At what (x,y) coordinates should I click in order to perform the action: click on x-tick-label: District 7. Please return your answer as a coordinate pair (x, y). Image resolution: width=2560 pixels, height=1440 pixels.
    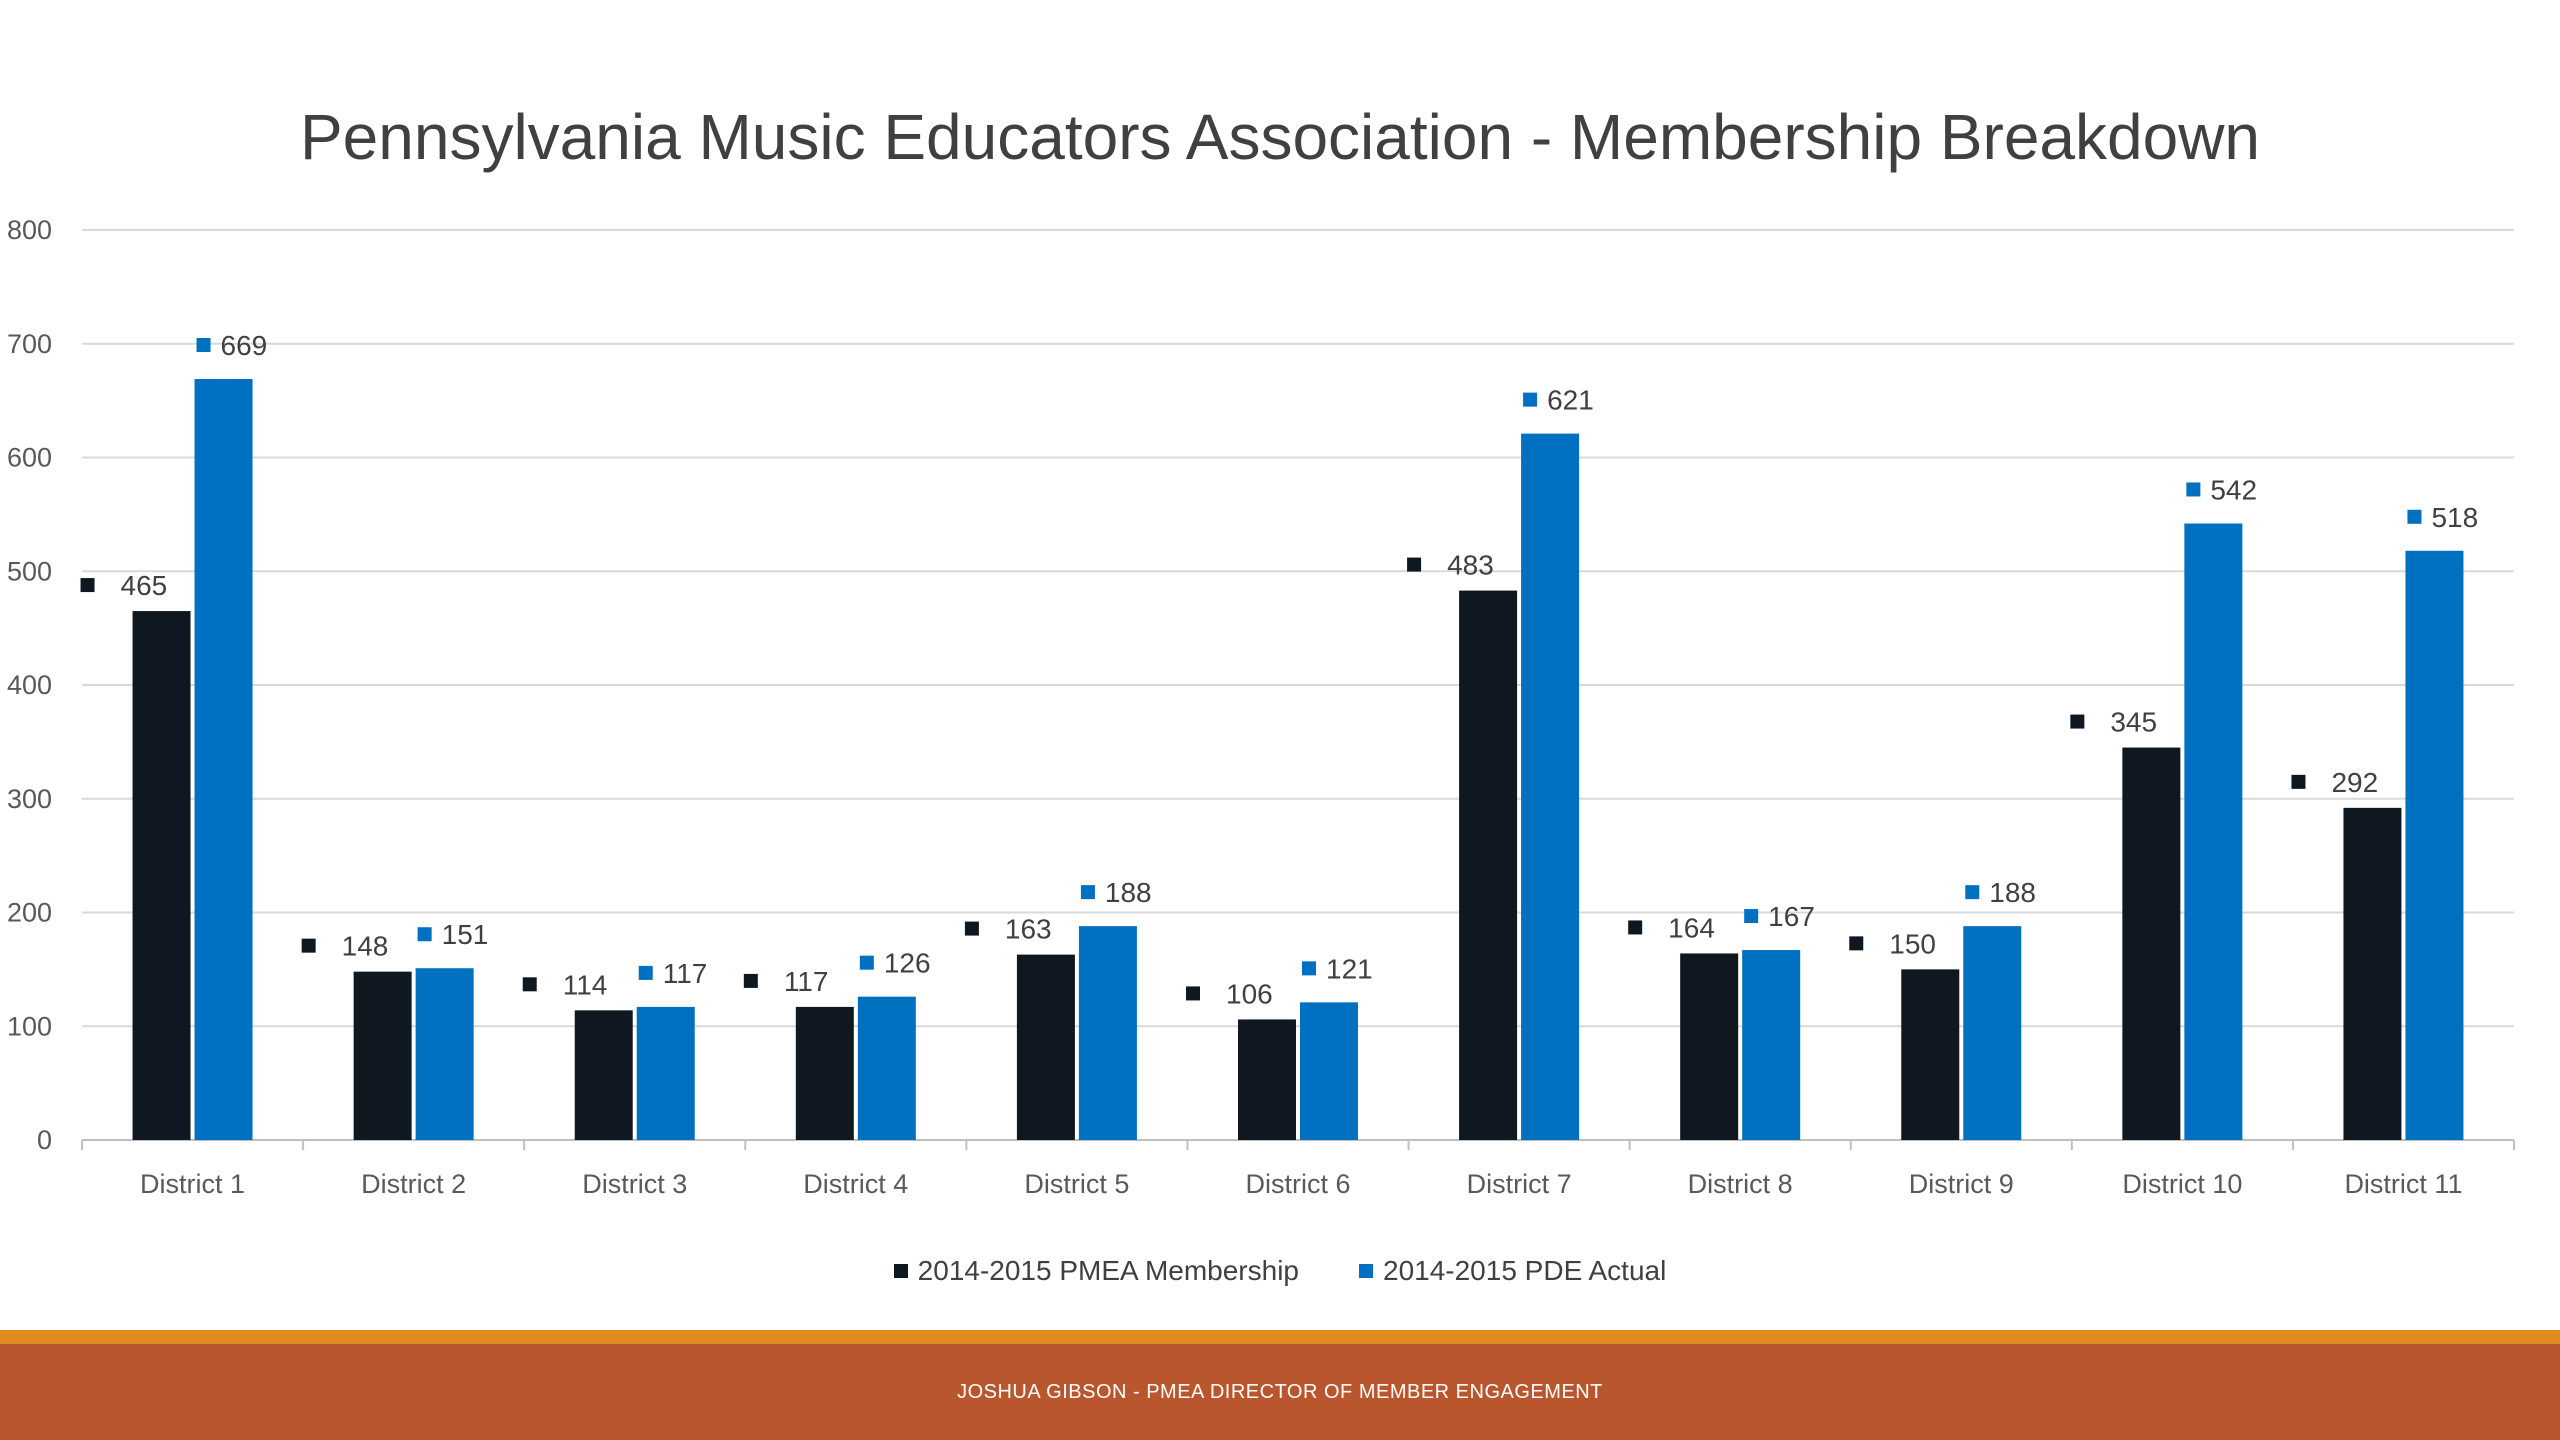
    Looking at the image, I should click on (1519, 1184).